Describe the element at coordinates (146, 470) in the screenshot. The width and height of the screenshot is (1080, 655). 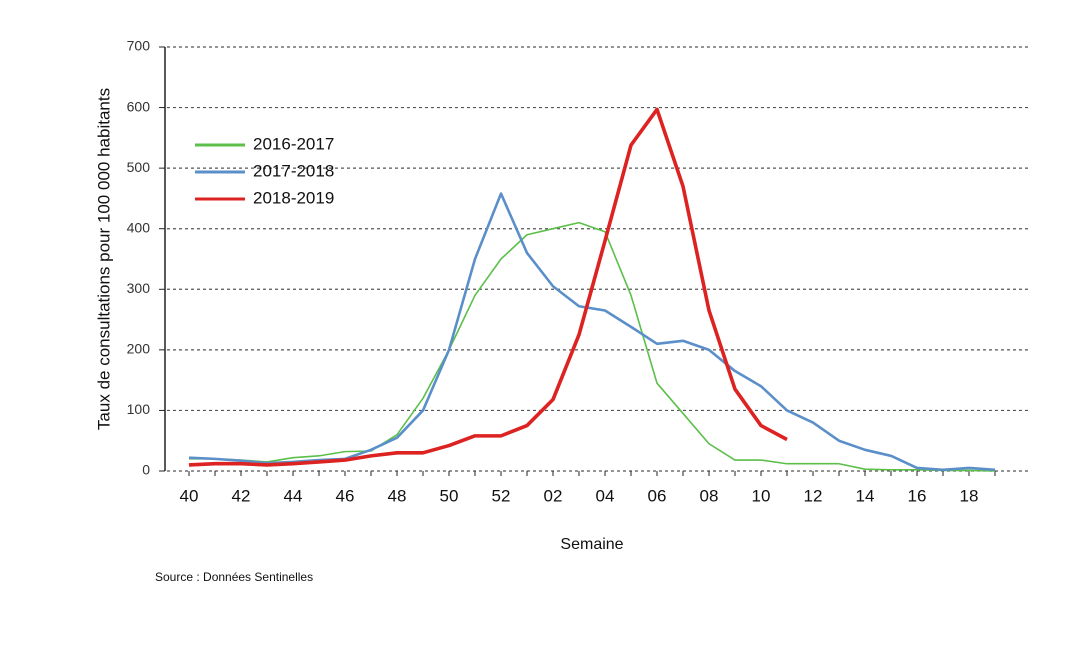
I see `y-tick-label: 0` at that location.